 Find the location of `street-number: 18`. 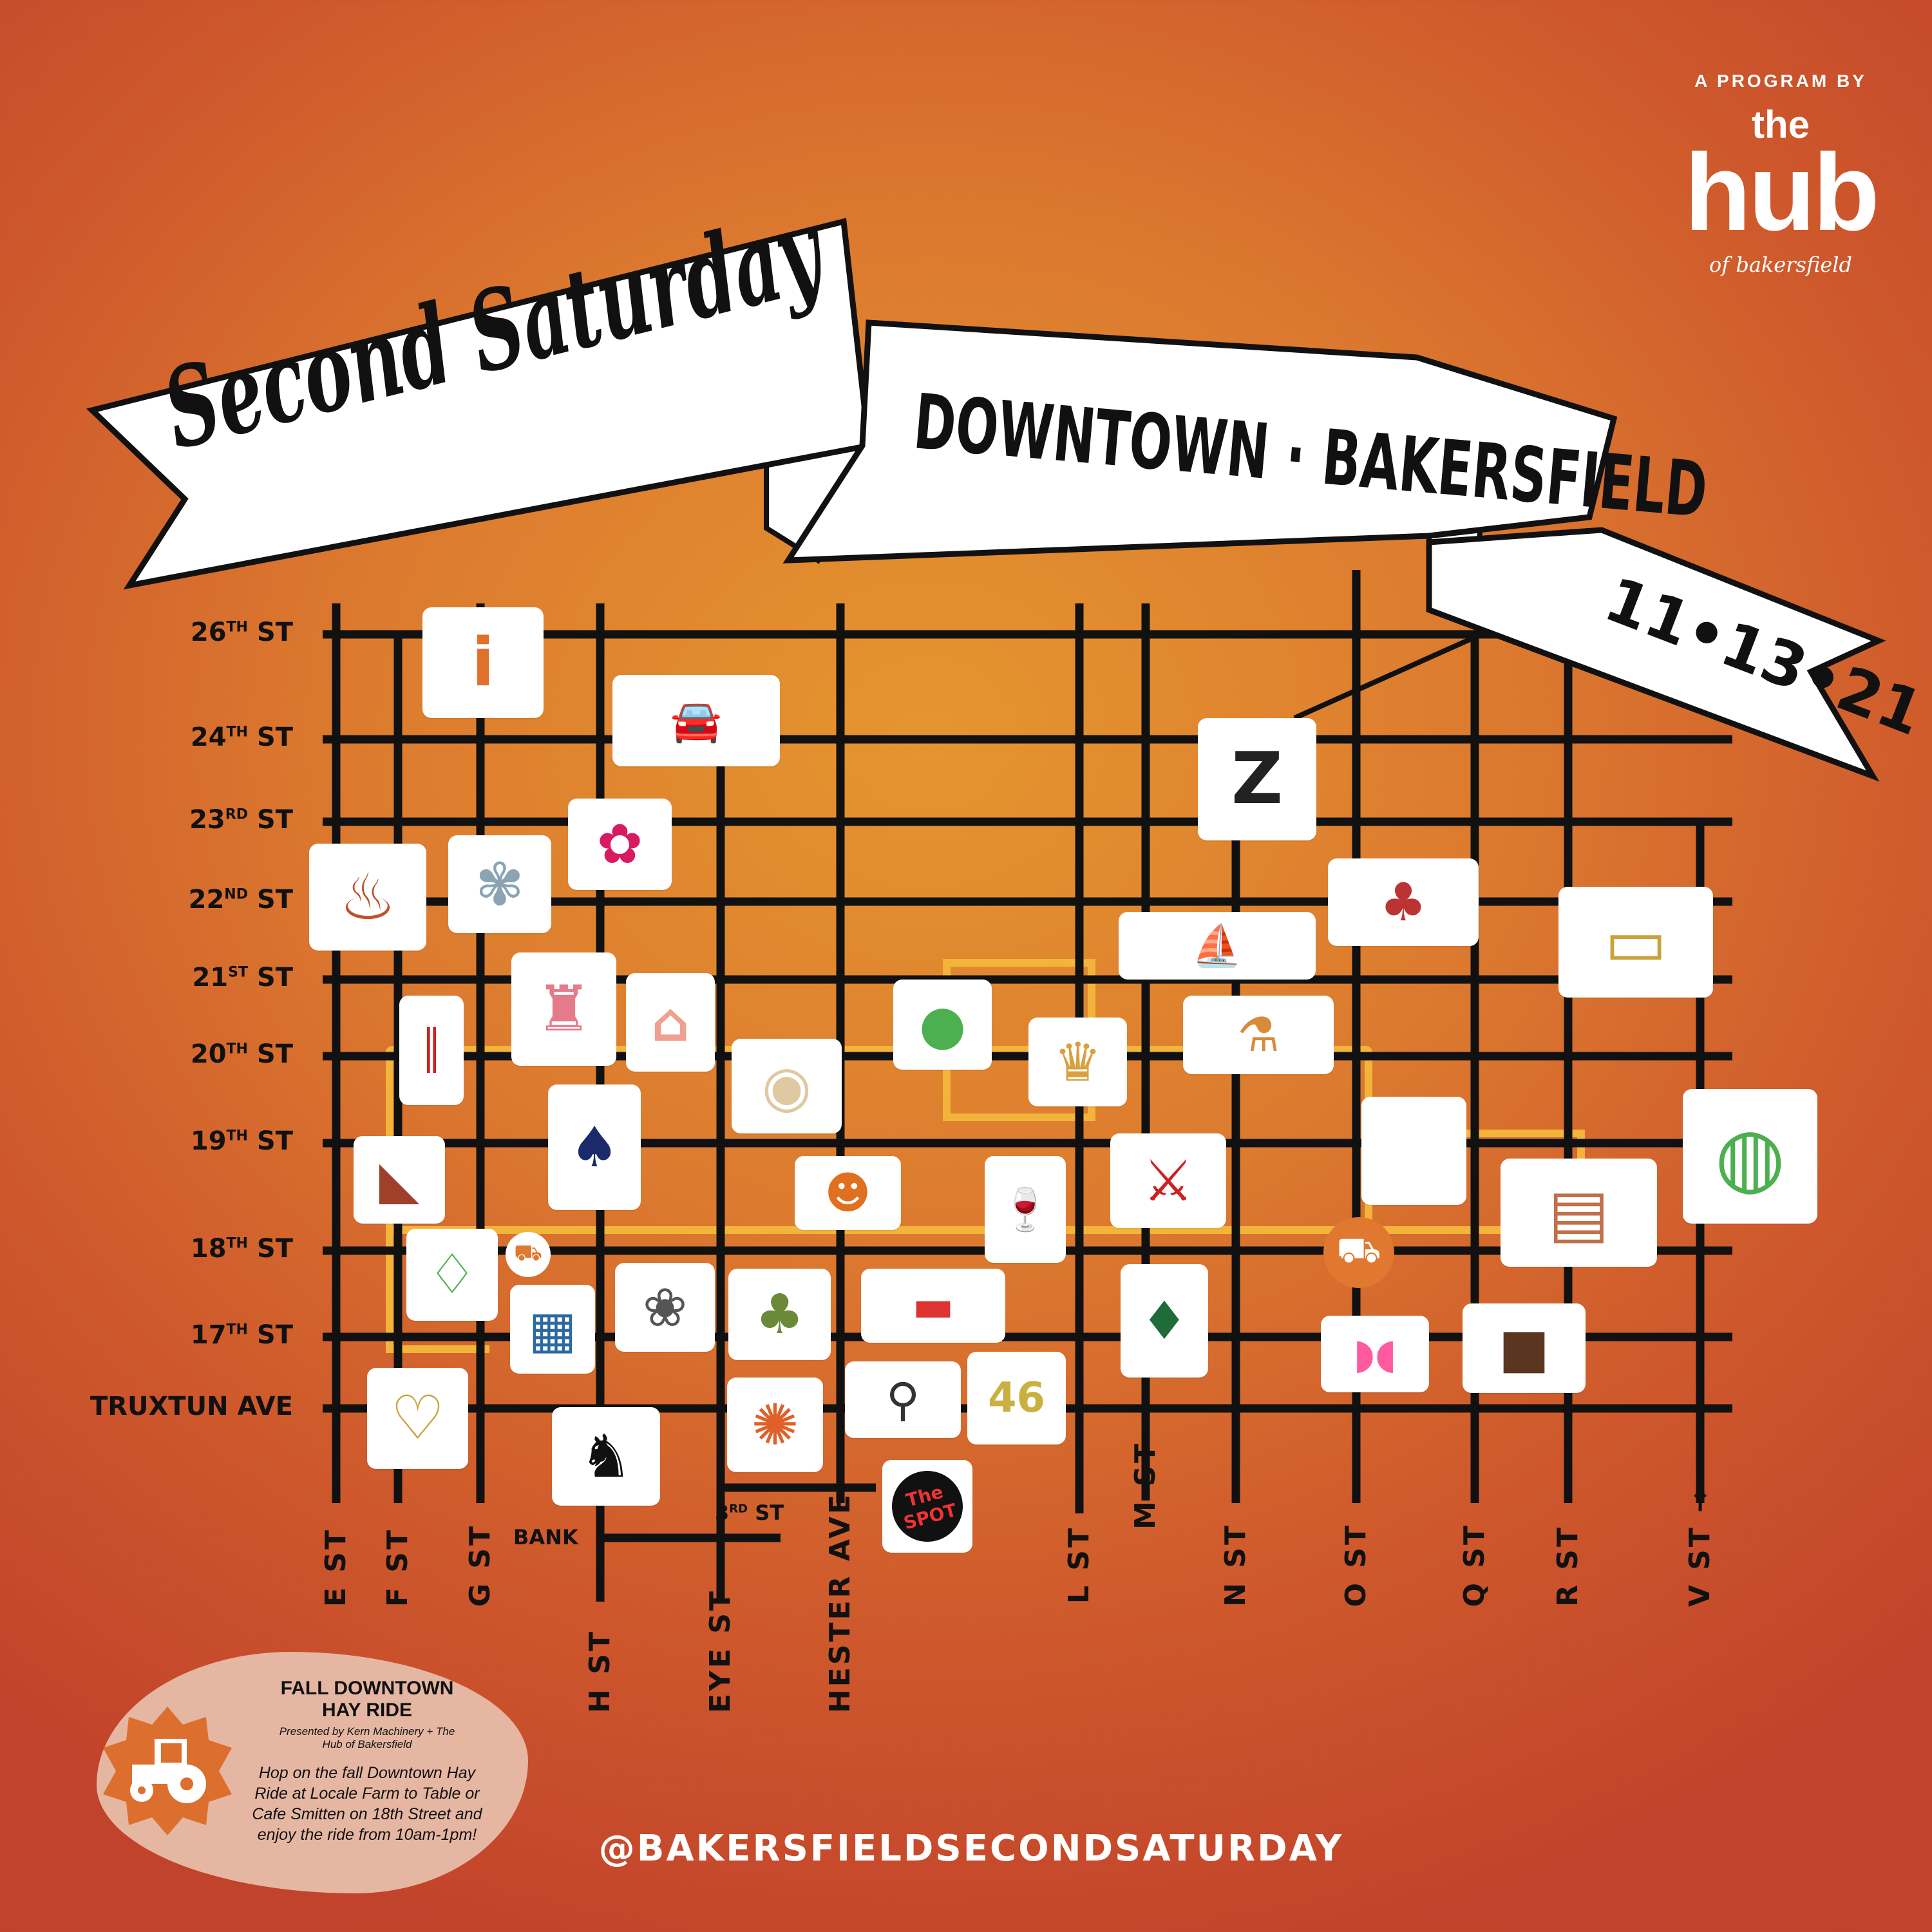

street-number: 18 is located at coordinates (208, 1249).